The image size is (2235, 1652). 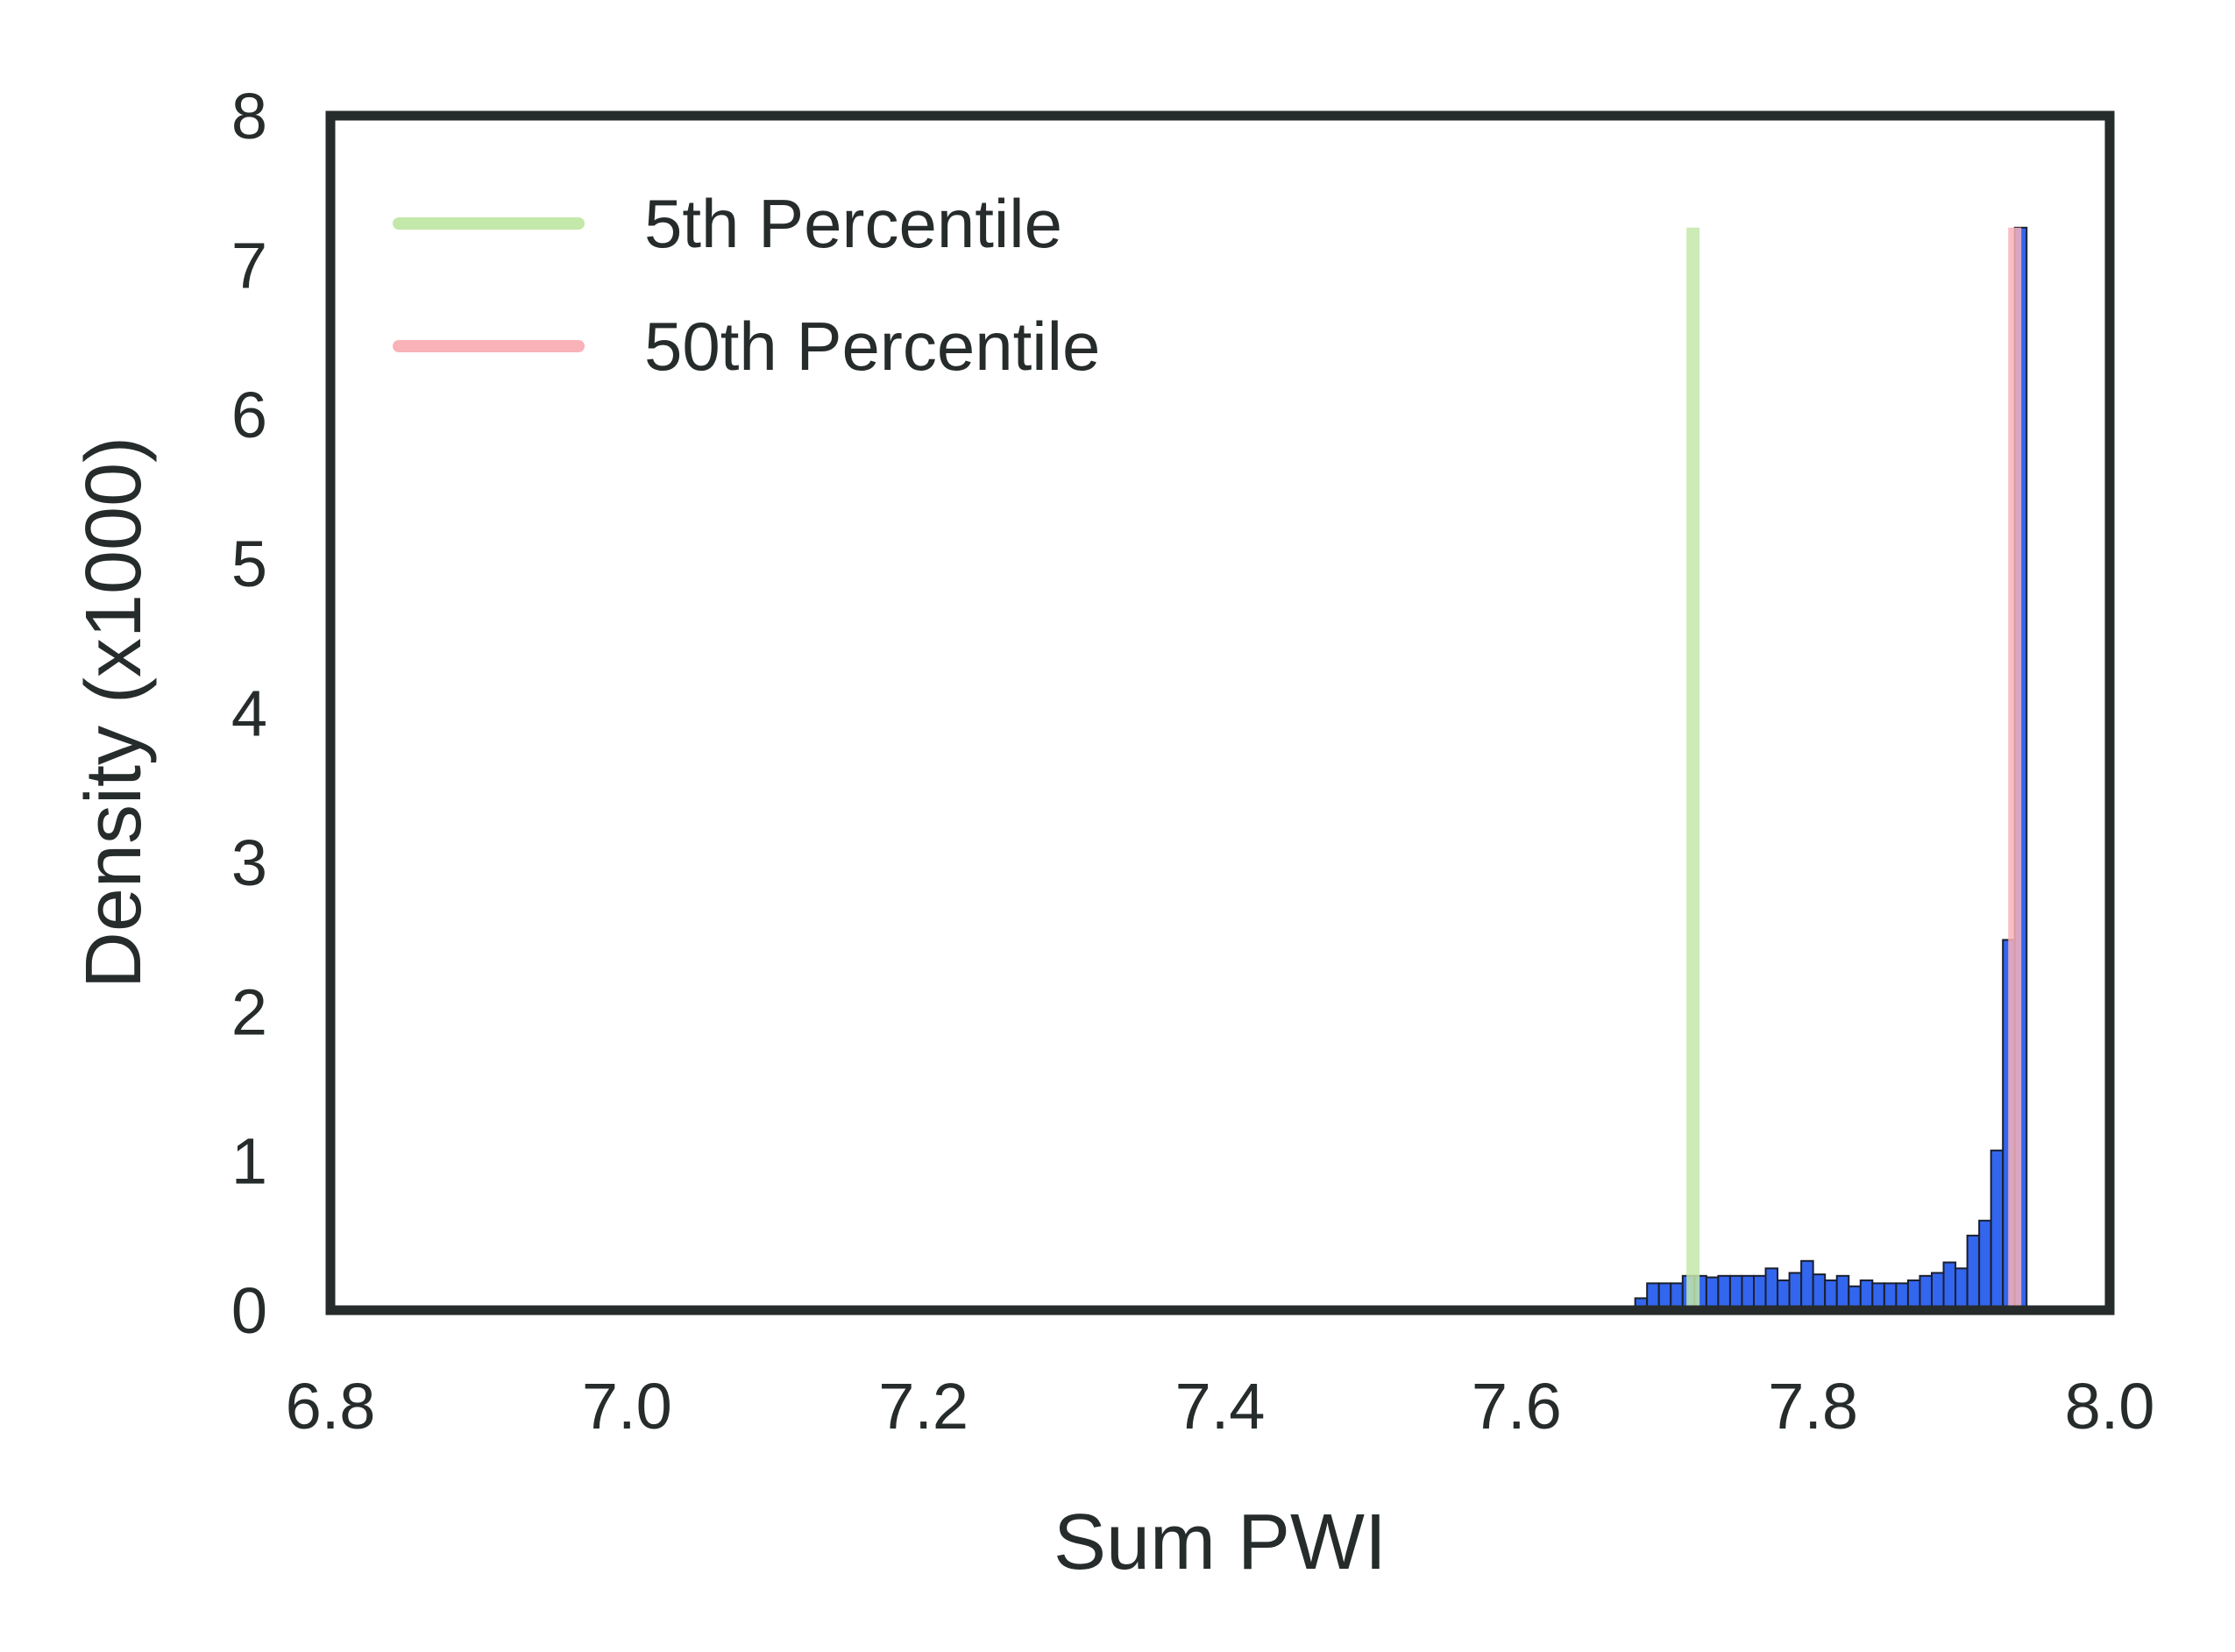 What do you see at coordinates (1813, 1406) in the screenshot?
I see `x-tick-label-5: 7.8` at bounding box center [1813, 1406].